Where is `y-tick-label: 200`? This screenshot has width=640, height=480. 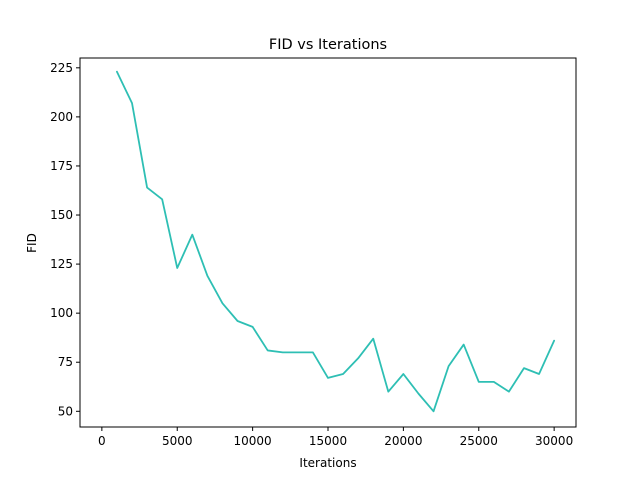
y-tick-label: 200 is located at coordinates (61, 117).